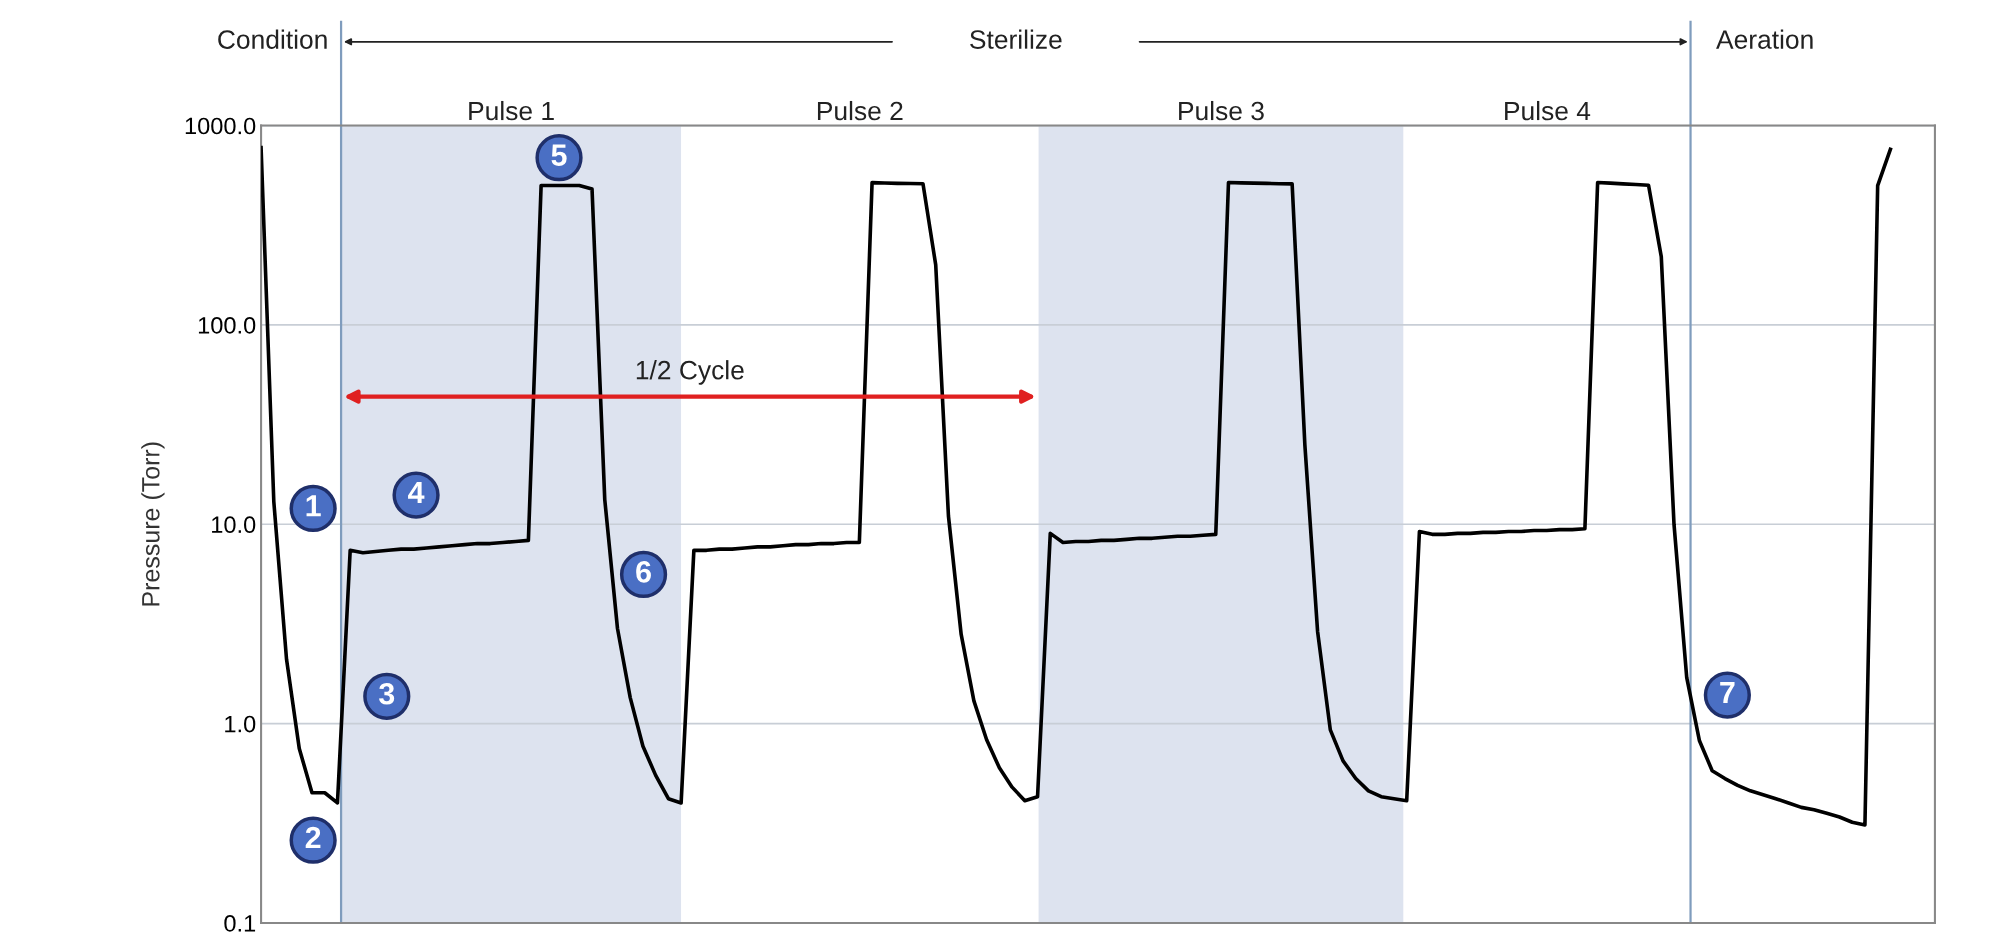  What do you see at coordinates (386, 693) in the screenshot?
I see `annotation: 3` at bounding box center [386, 693].